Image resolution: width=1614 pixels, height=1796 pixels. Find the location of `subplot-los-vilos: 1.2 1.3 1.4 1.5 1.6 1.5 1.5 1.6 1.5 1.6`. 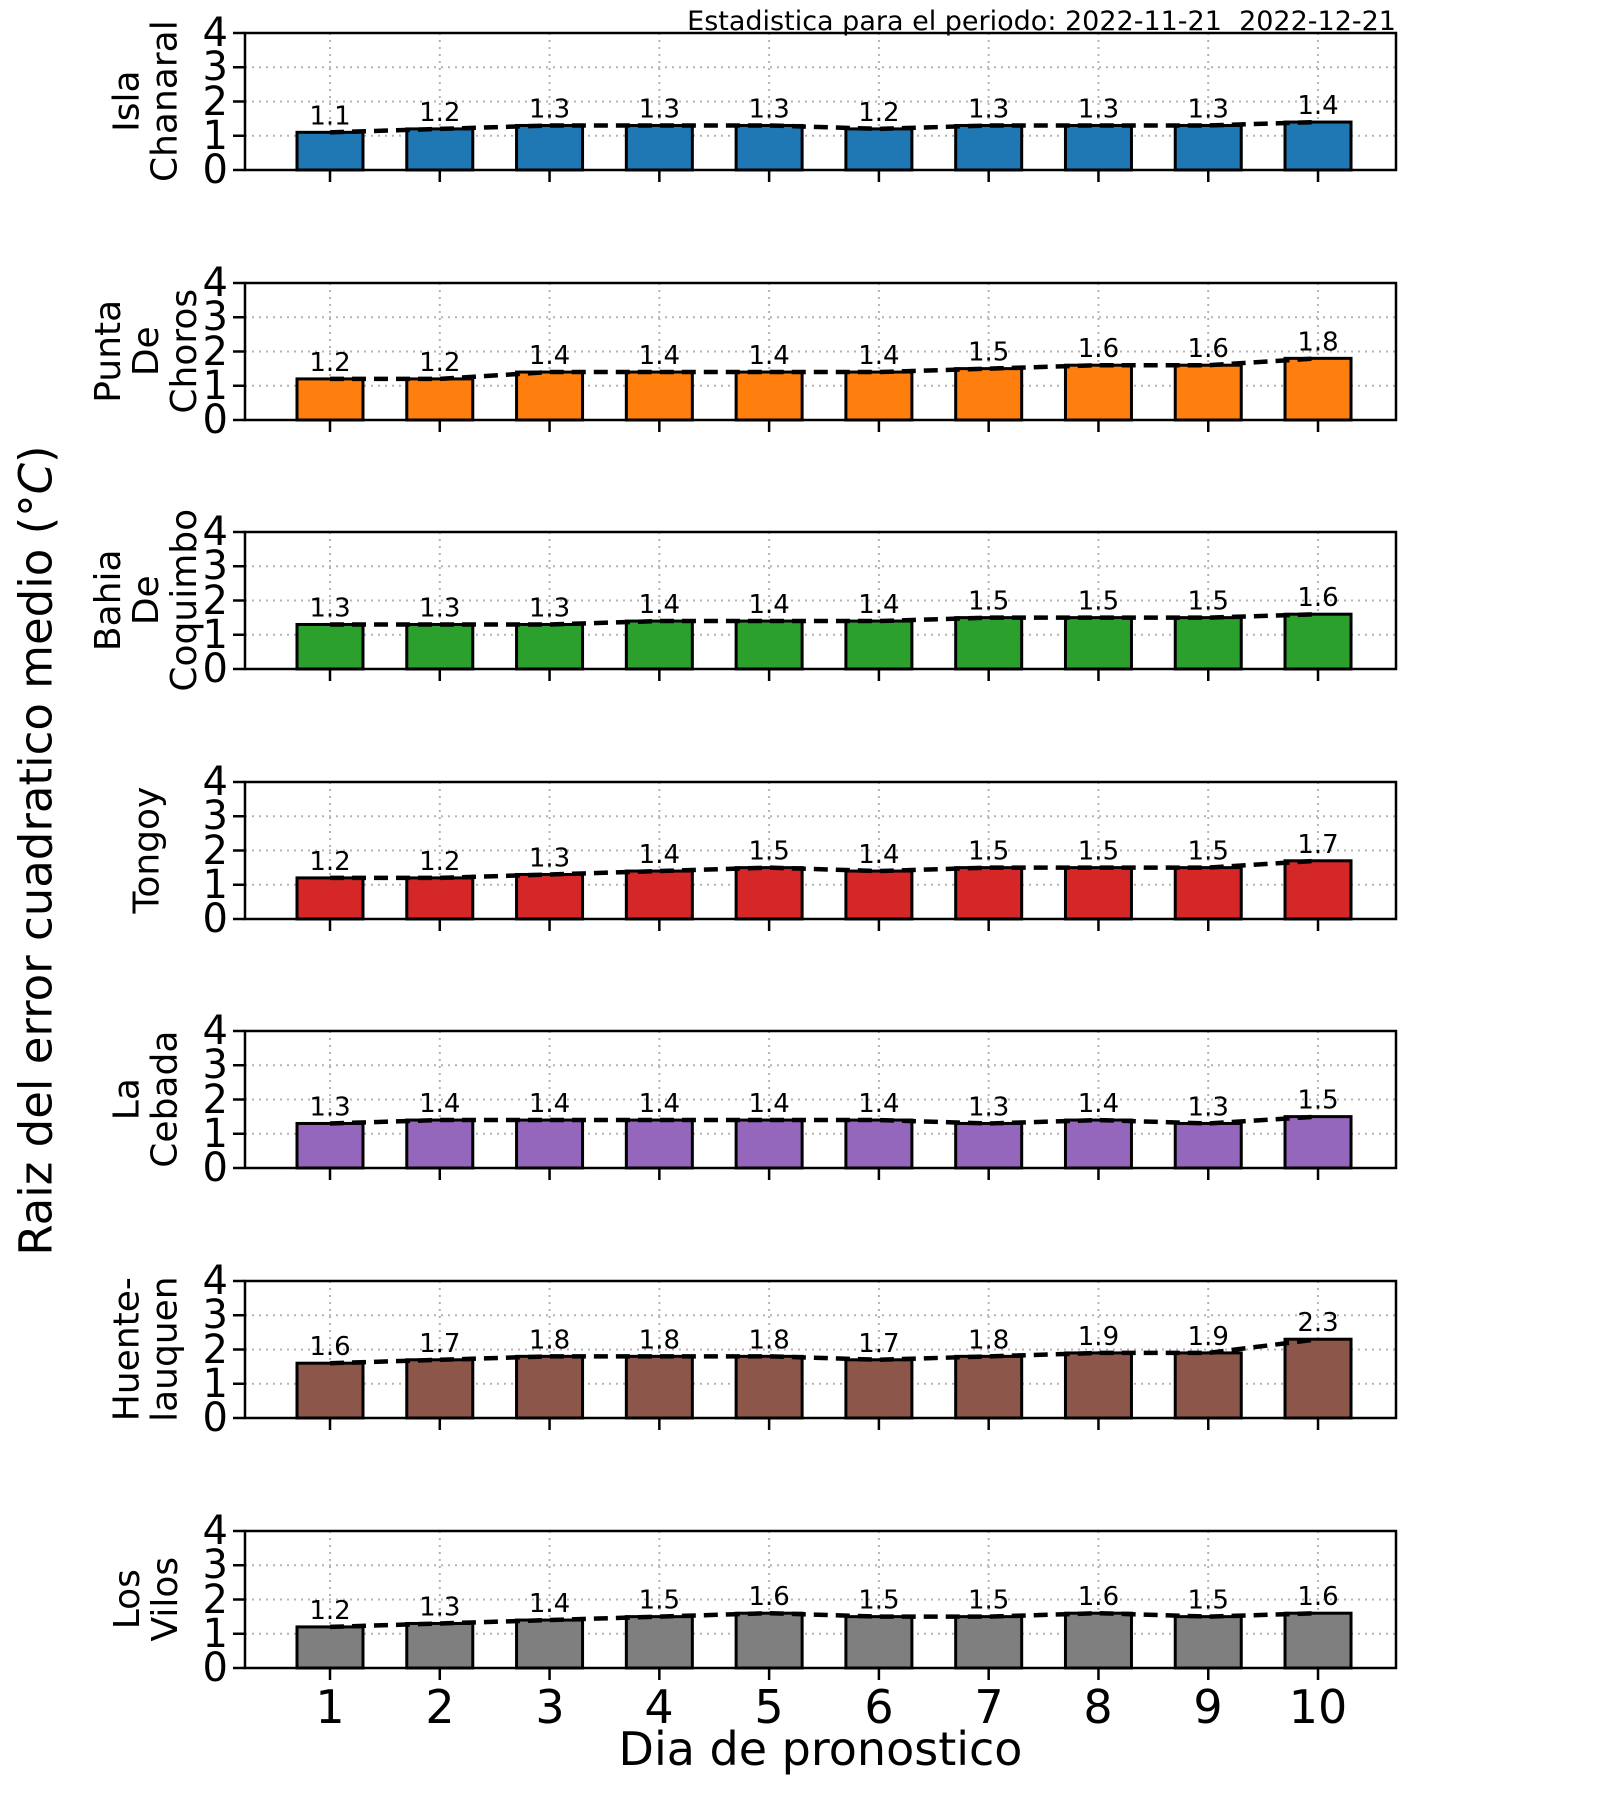

subplot-los-vilos: 1.2 1.3 1.4 1.5 1.6 1.5 1.5 1.6 1.5 1.6 is located at coordinates (815, 1604).